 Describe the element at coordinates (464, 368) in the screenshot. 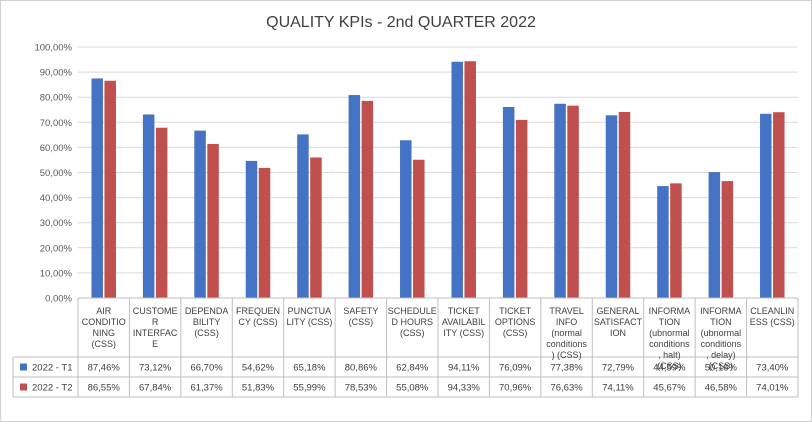

I see `data-label: 94,11%` at that location.